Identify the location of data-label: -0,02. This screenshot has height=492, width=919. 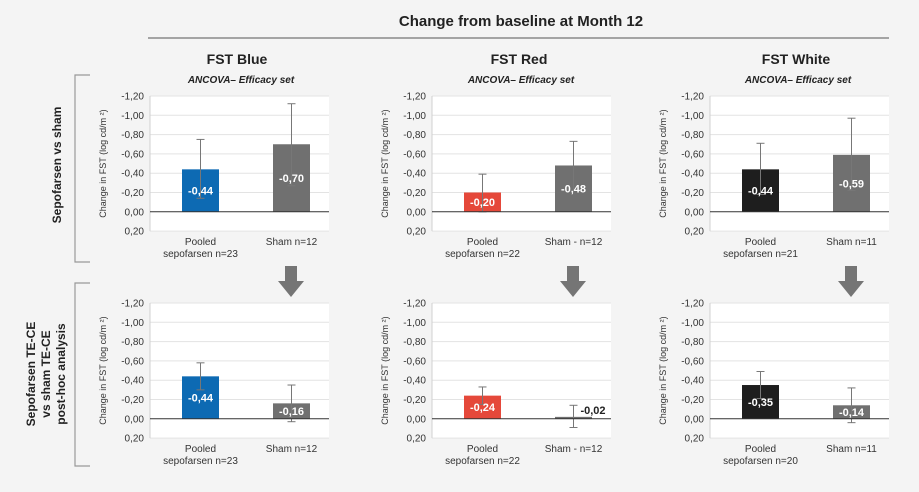
(592, 411).